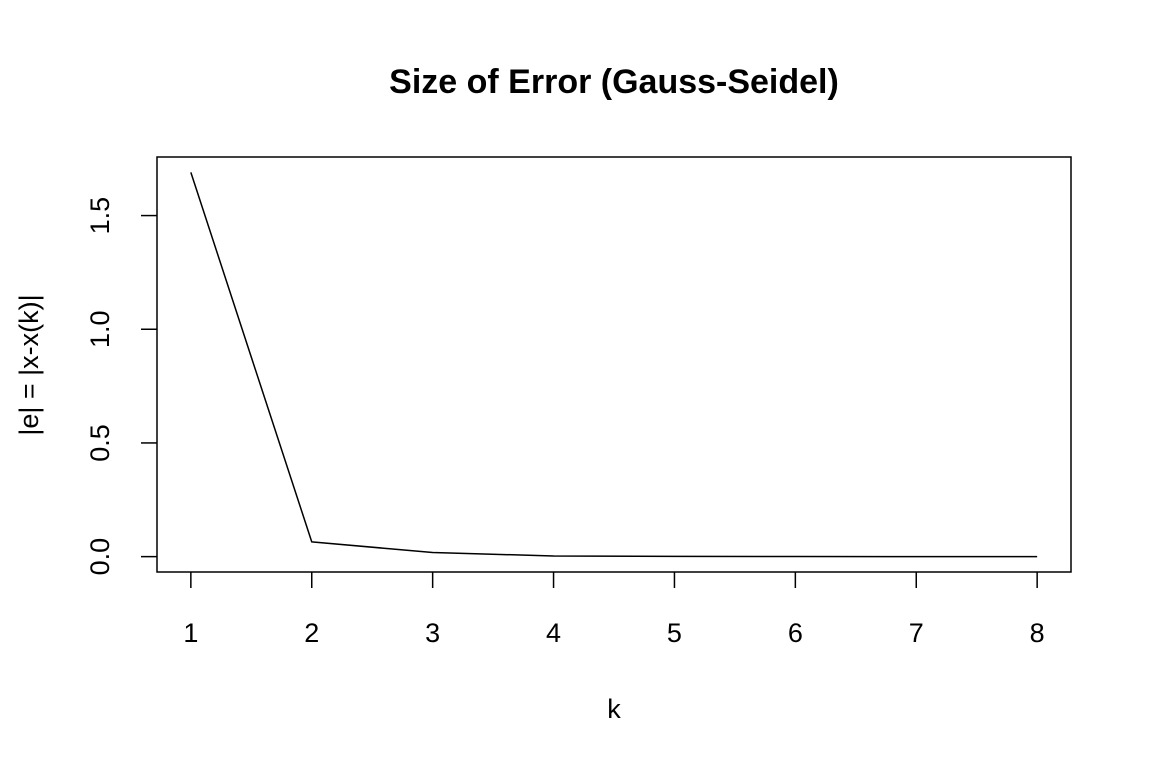 The image size is (1152, 768). I want to click on x-axis: 1 2 3 4 5 6 7 8, so click(614, 610).